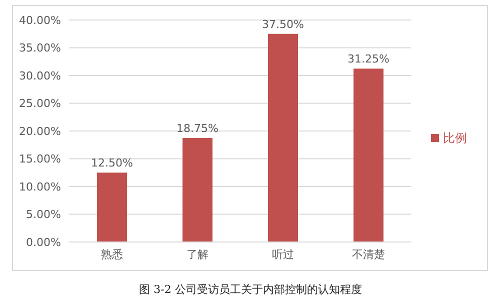 This screenshot has width=501, height=307. I want to click on y-tick-label: 35.00%, so click(40, 48).